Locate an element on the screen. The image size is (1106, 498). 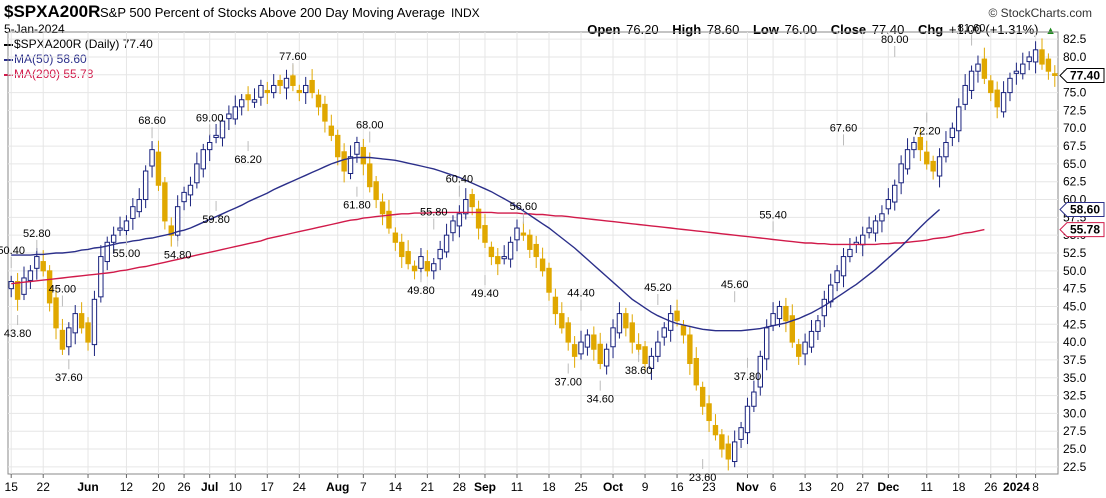
ma200-tag-box is located at coordinates (1082, 230).